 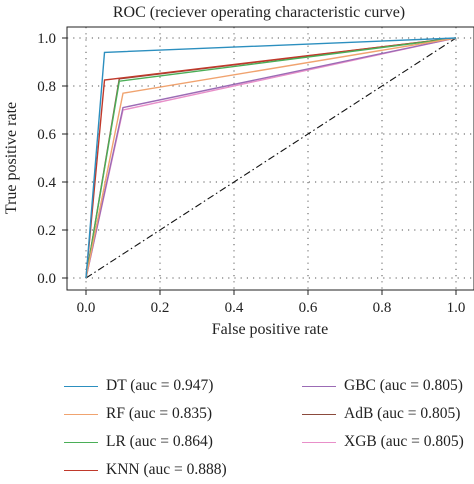 What do you see at coordinates (402, 413) in the screenshot?
I see `legend-label: AdB (auc = 0.805)` at bounding box center [402, 413].